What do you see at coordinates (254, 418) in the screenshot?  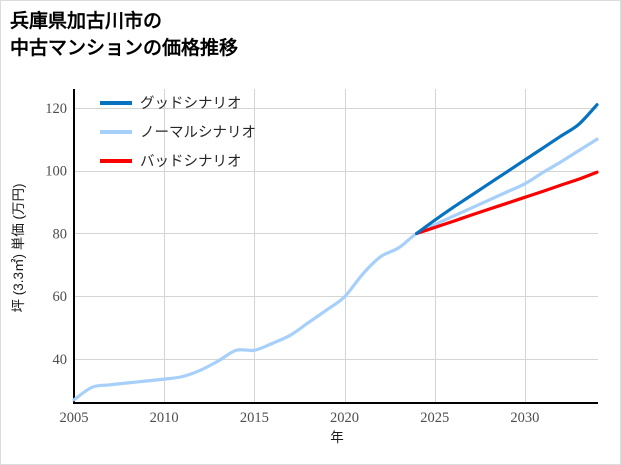 I see `x-tick-label: 2015` at bounding box center [254, 418].